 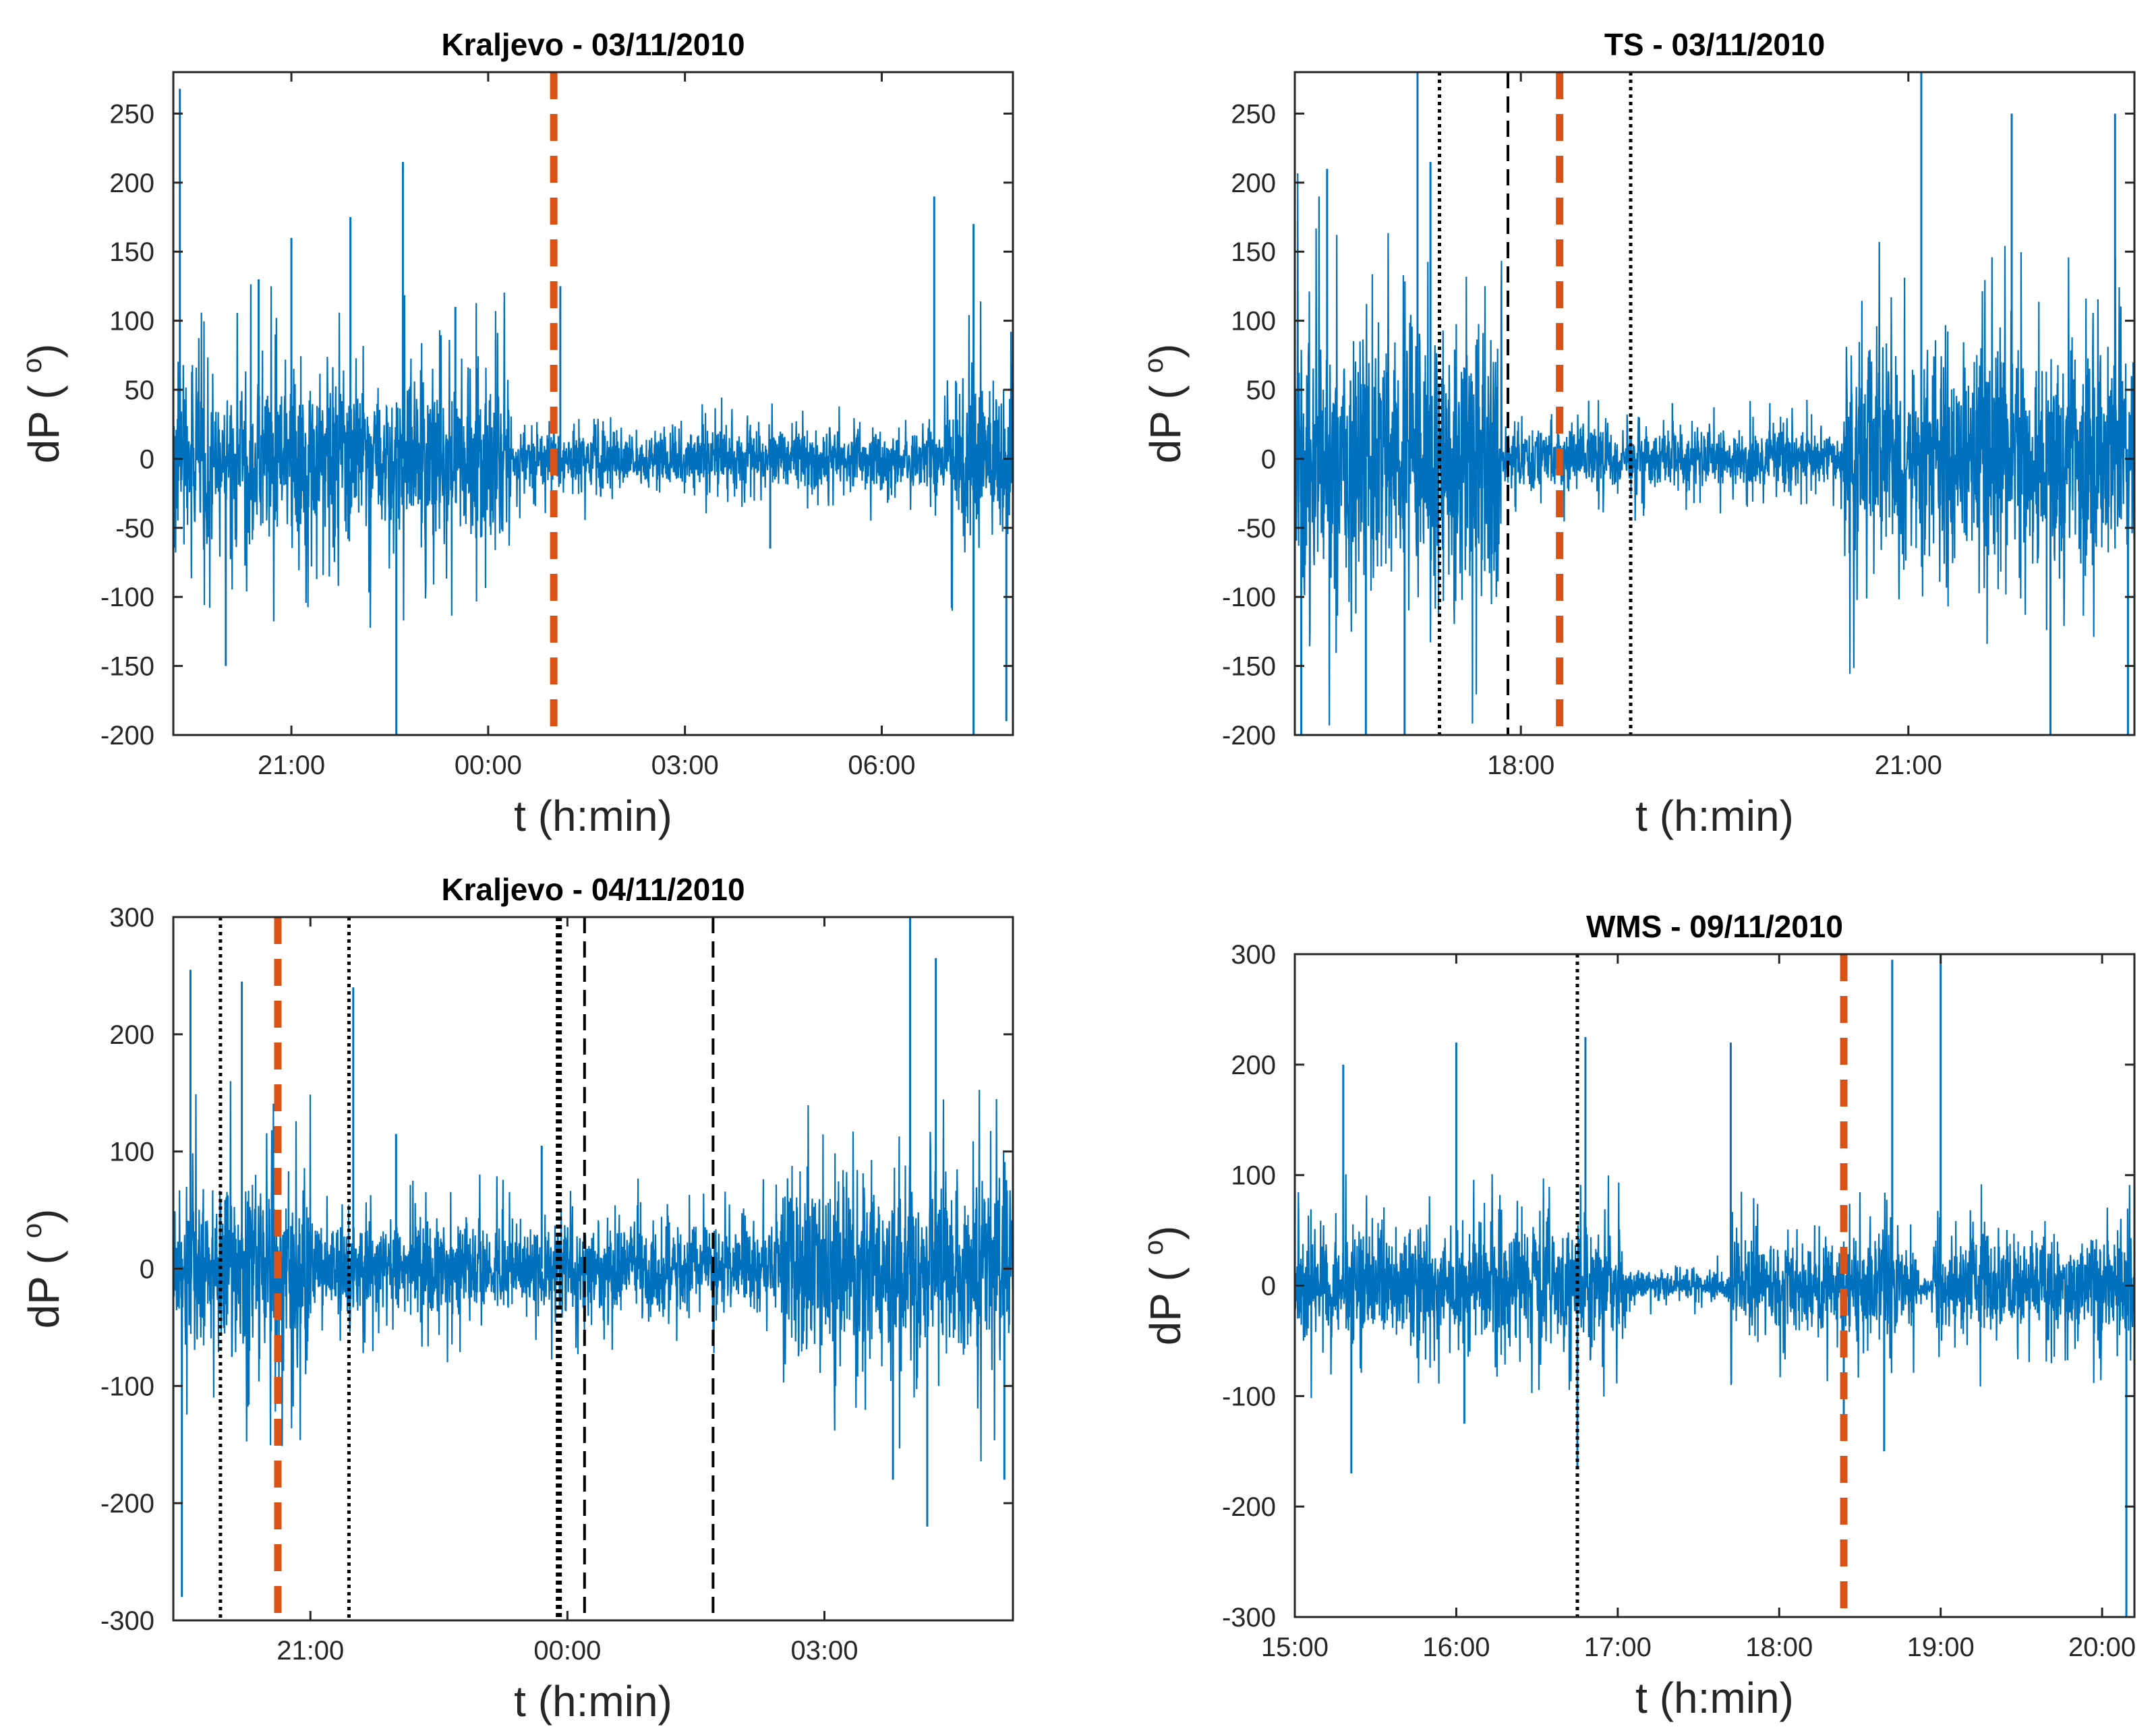 I want to click on x-tick-label: 06:00, so click(x=881, y=765).